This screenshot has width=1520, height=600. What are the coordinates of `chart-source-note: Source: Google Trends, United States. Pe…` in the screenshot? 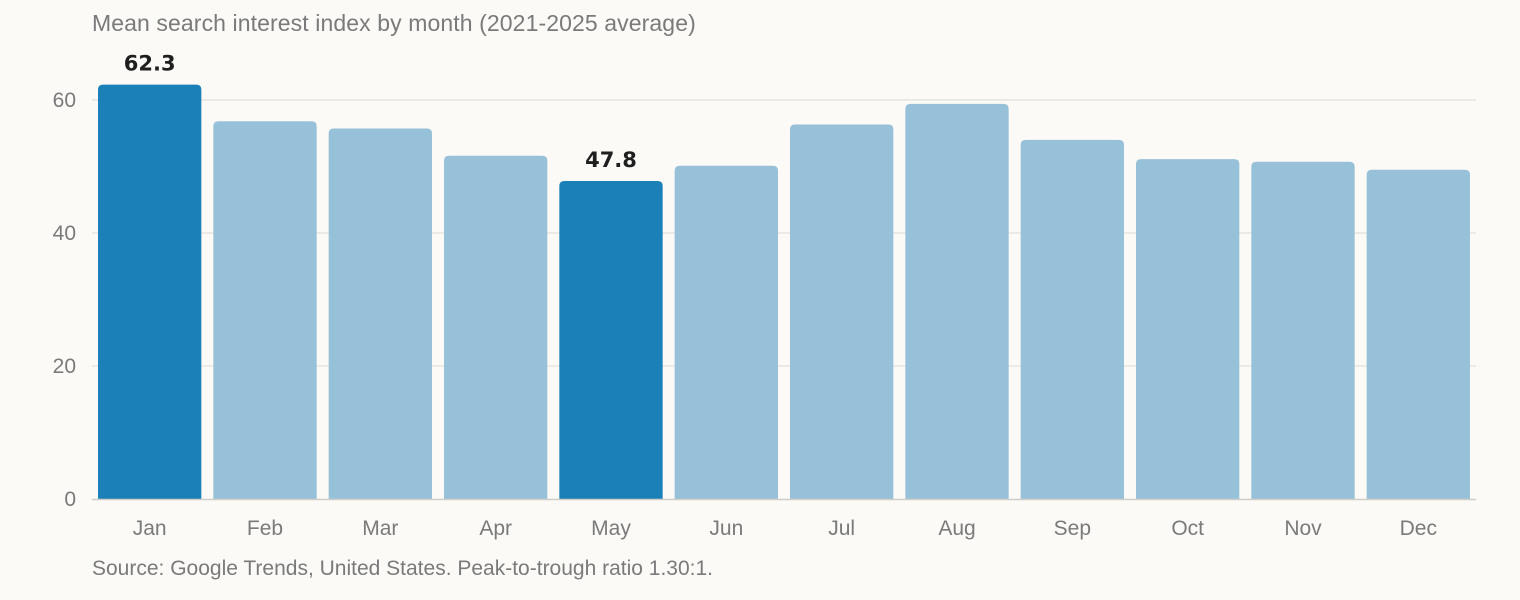 It's located at (403, 568).